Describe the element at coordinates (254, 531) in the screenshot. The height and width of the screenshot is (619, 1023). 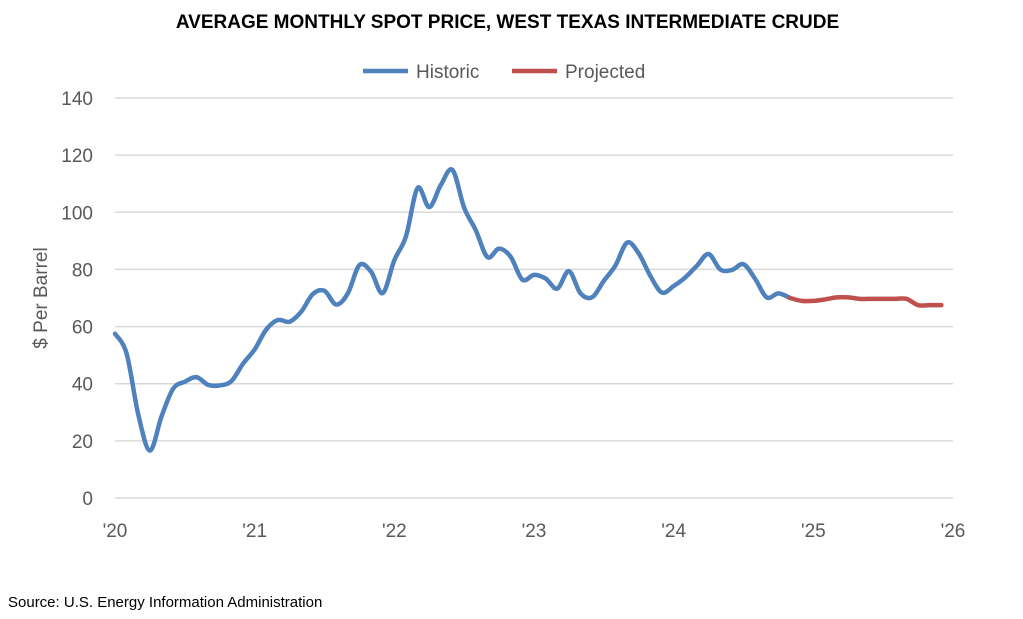
I see `x-tick-label: '21` at that location.